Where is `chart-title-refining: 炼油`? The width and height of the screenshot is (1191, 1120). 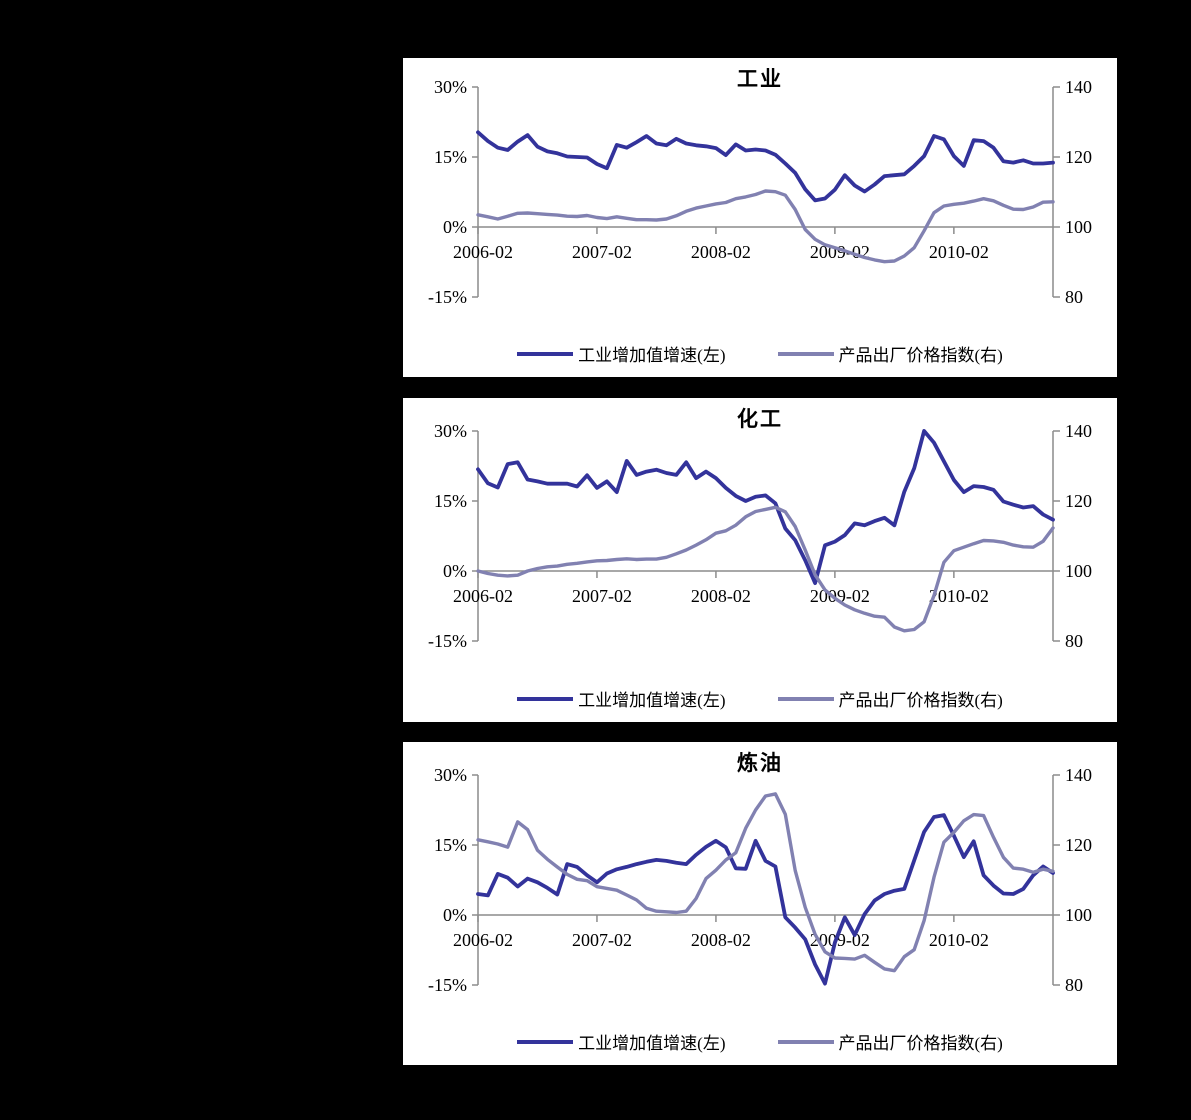
chart-title-refining: 炼油 is located at coordinates (760, 763).